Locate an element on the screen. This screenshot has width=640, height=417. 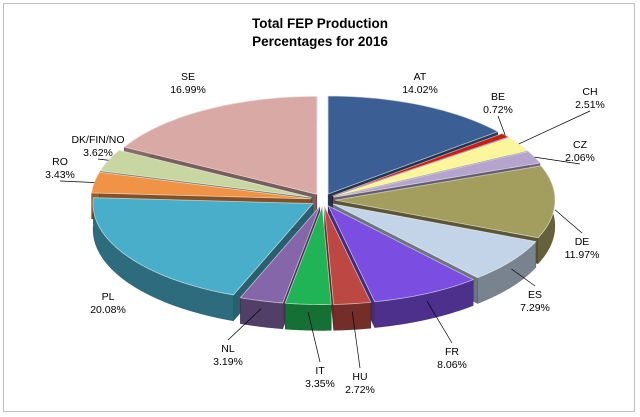
leader-dk-fin-no is located at coordinates (103, 159).